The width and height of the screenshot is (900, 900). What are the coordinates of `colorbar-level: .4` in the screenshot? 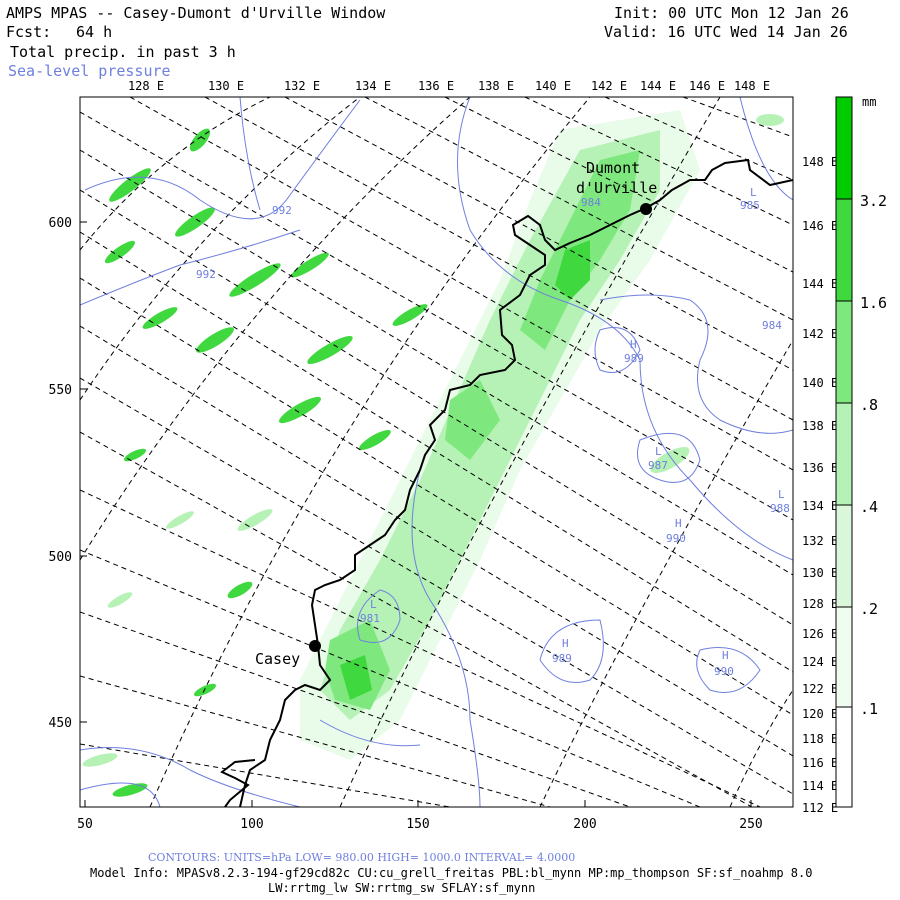 It's located at (869, 507).